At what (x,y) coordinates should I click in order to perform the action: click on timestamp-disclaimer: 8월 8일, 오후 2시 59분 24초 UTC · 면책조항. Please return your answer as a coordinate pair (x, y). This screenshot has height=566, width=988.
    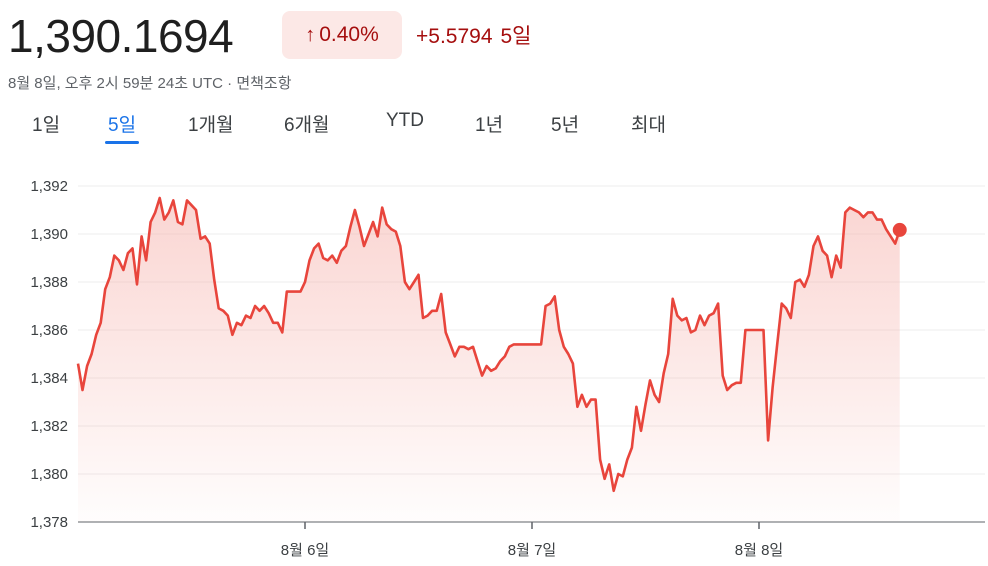
    Looking at the image, I should click on (150, 83).